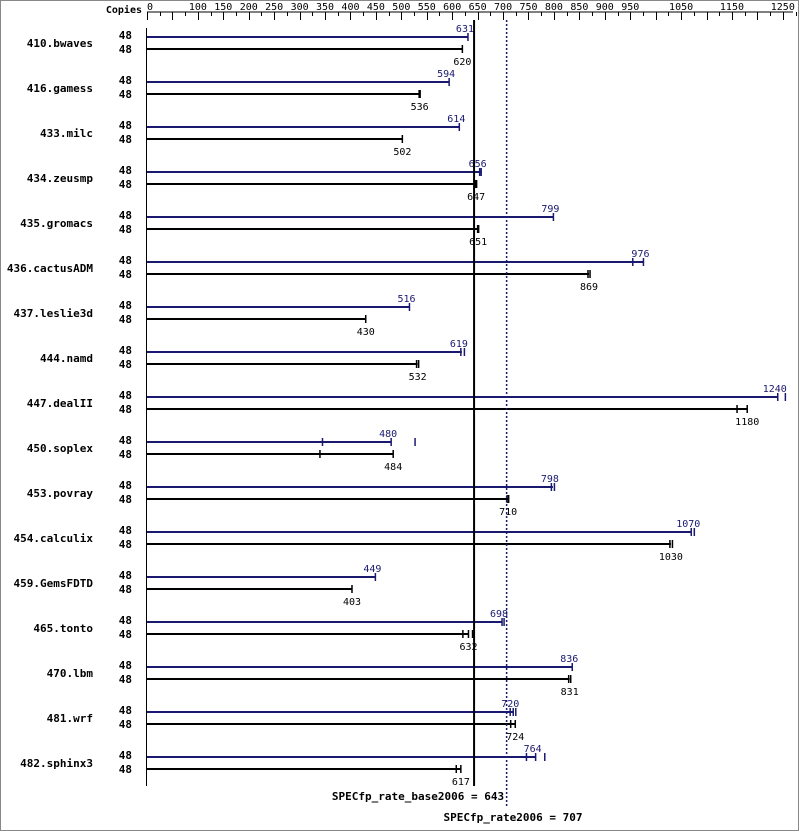 The image size is (799, 831). What do you see at coordinates (503, 7) in the screenshot?
I see `x-tick-label: 700` at bounding box center [503, 7].